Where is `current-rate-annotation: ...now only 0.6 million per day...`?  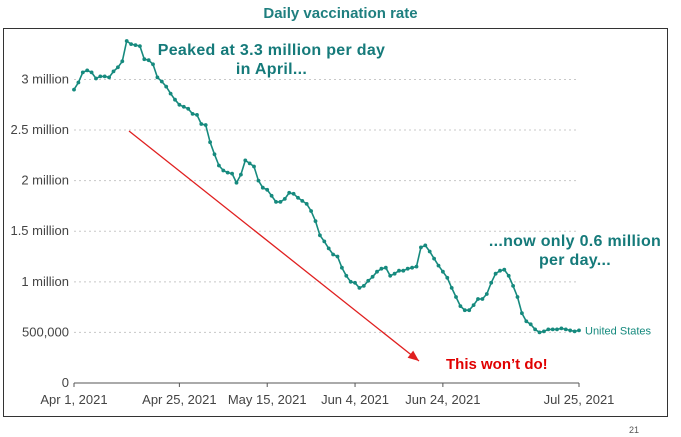 current-rate-annotation: ...now only 0.6 million per day... is located at coordinates (575, 251).